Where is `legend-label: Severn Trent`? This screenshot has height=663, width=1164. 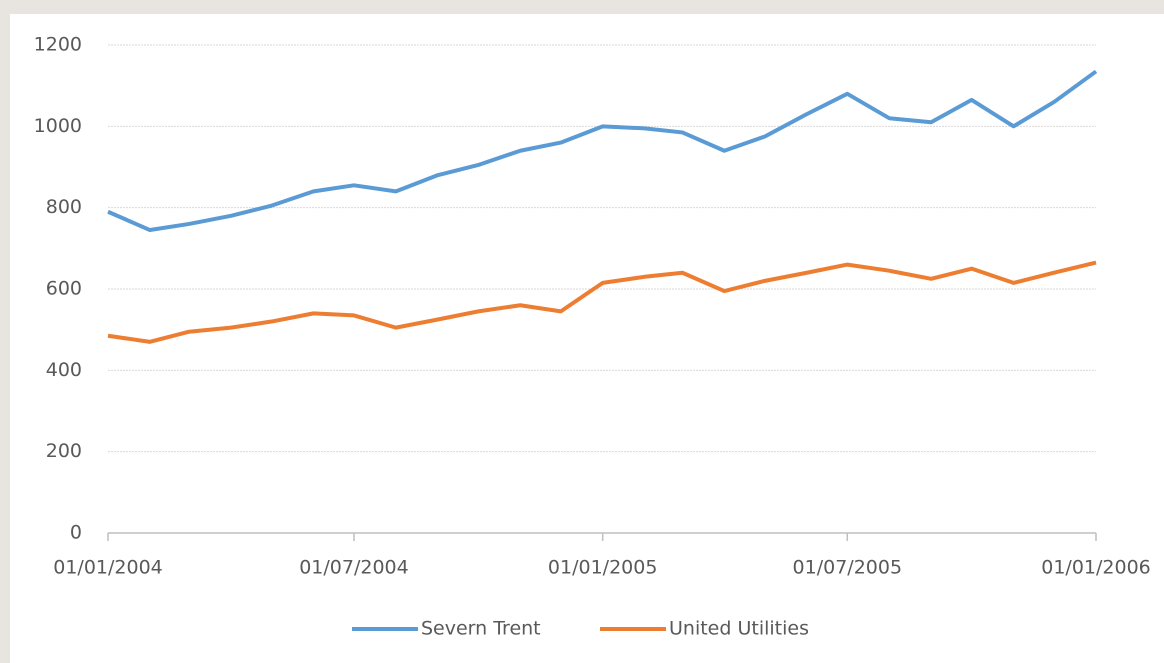
legend-label: Severn Trent is located at coordinates (481, 629).